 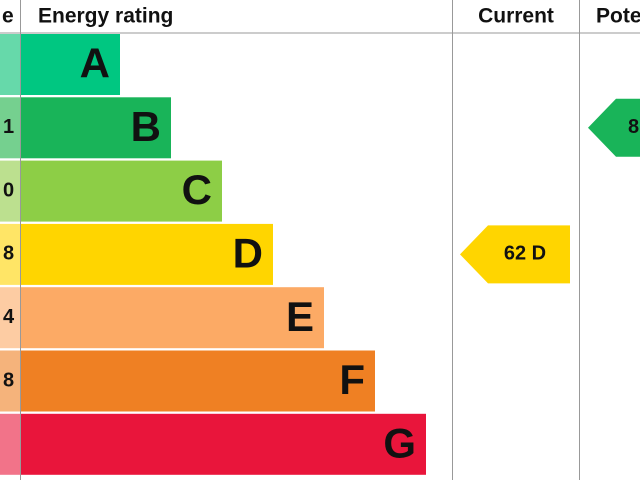 I want to click on header-rating: Energy rating, so click(x=105, y=16).